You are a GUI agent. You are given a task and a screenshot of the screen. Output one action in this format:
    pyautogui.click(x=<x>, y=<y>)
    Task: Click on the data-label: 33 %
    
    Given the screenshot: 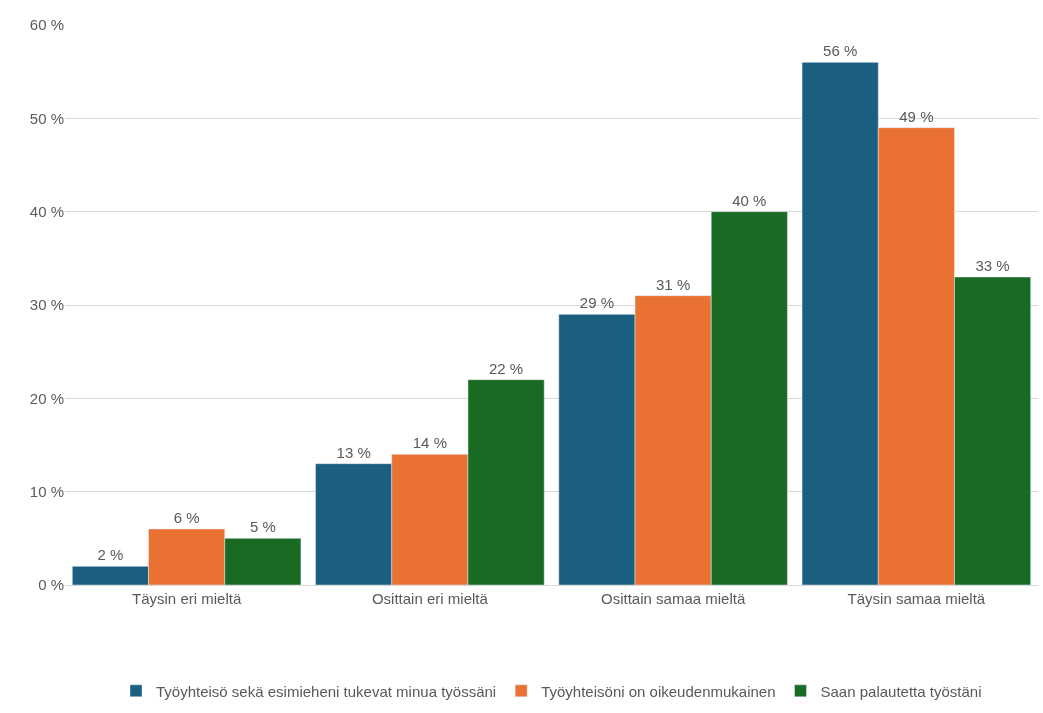 What is the action you would take?
    pyautogui.click(x=992, y=265)
    